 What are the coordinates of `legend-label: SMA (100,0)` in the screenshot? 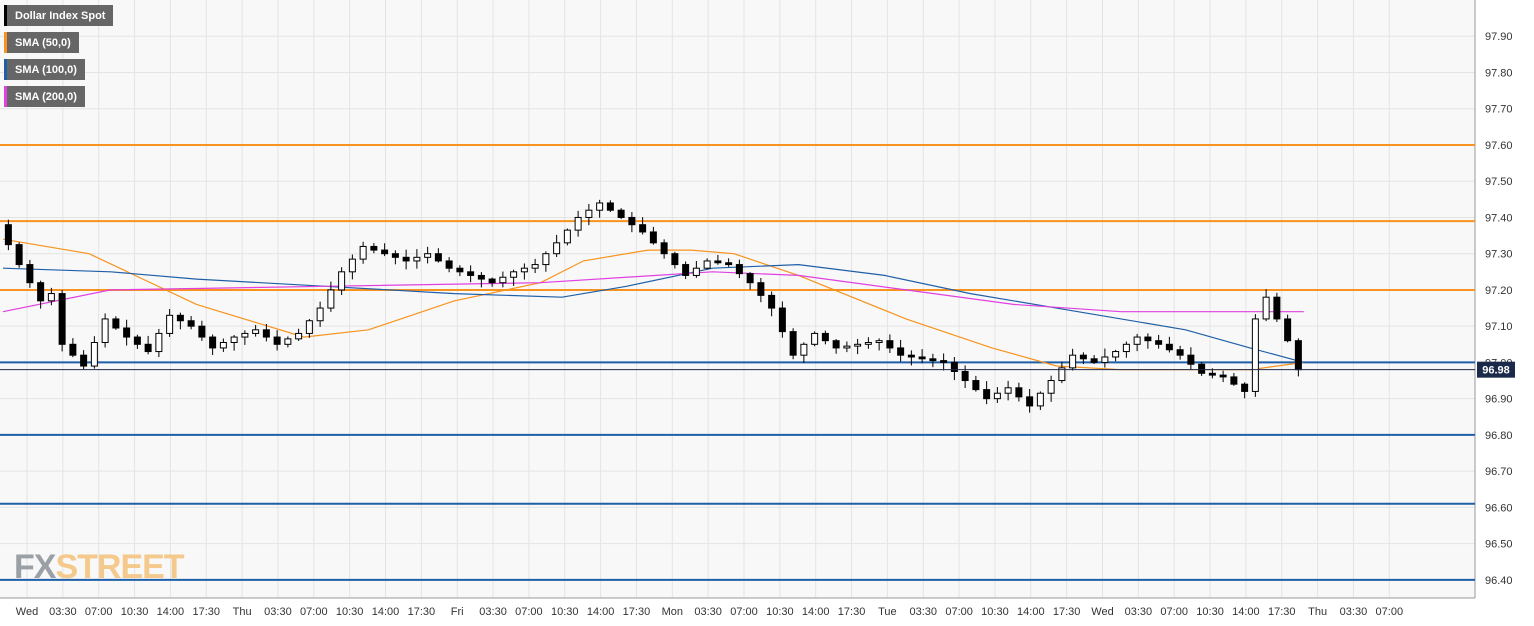 It's located at (46, 69).